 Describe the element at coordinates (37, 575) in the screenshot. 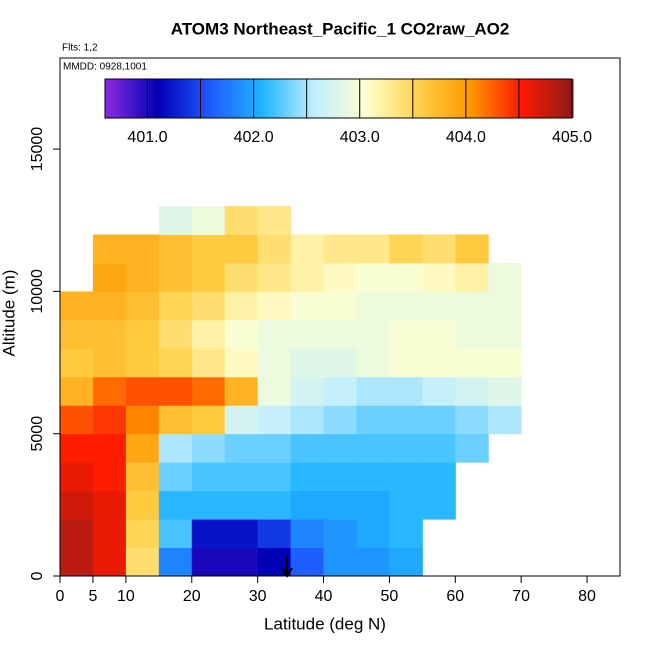

I see `y-tick-label: 0` at that location.